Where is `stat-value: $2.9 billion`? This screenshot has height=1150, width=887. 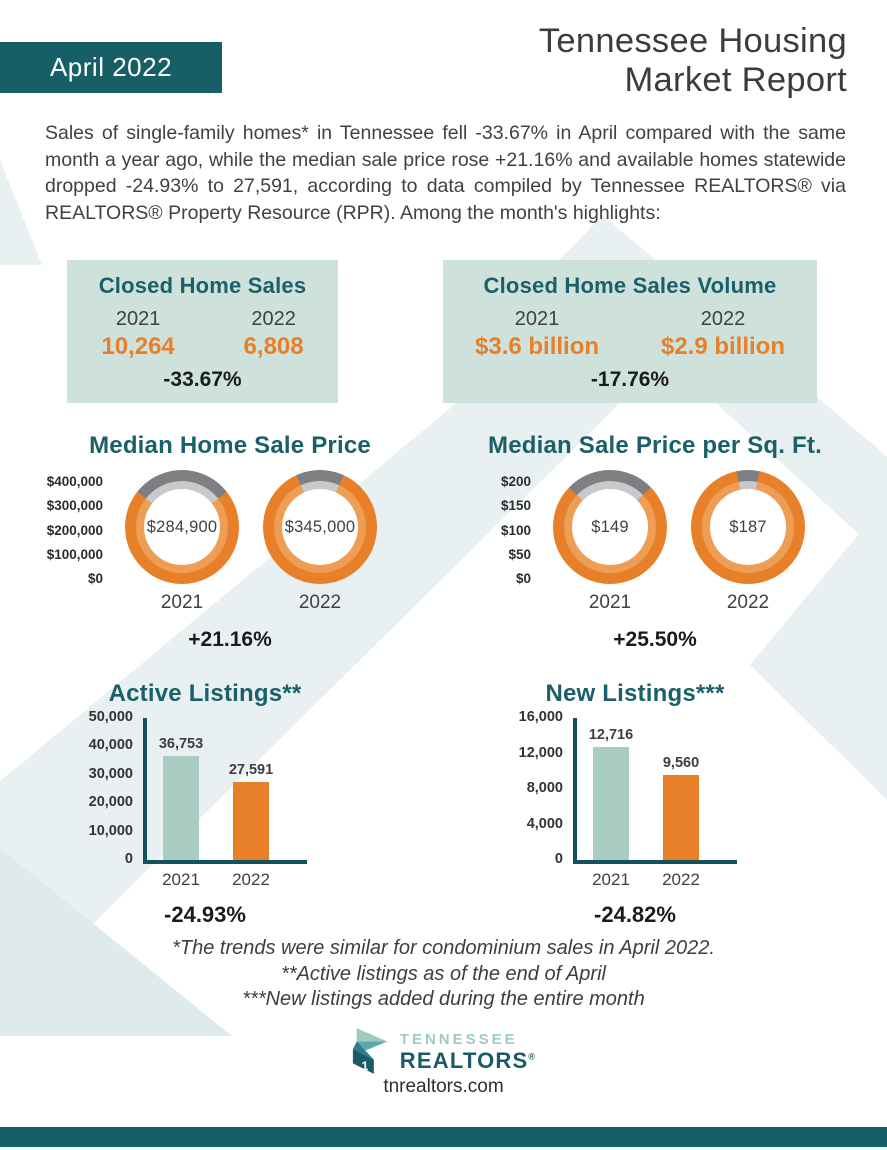 stat-value: $2.9 billion is located at coordinates (722, 346).